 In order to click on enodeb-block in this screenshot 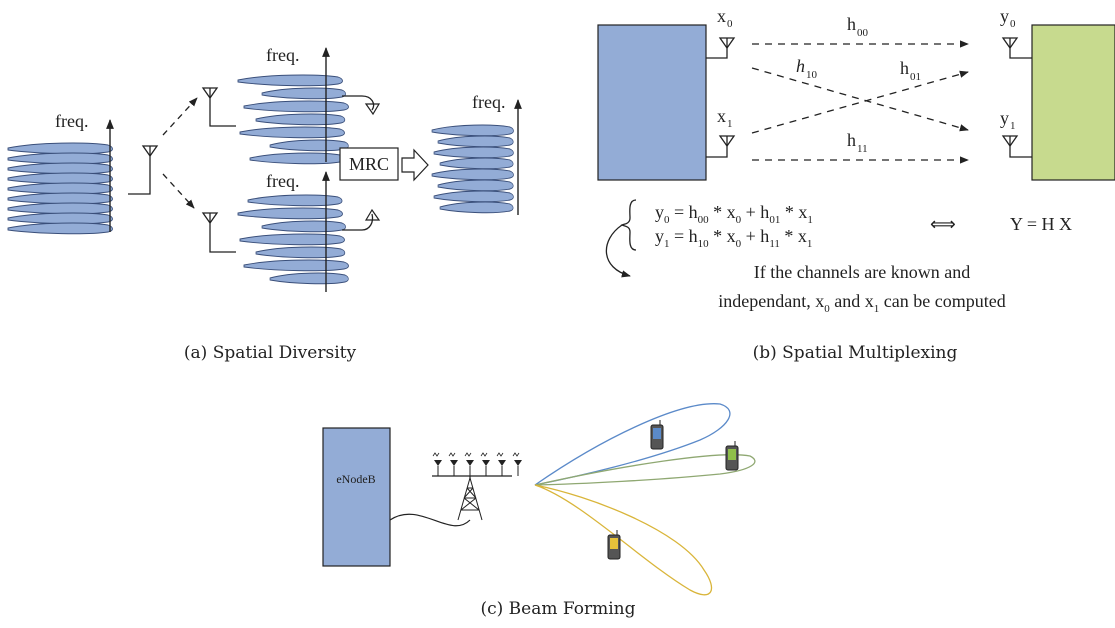, I will do `click(356, 497)`.